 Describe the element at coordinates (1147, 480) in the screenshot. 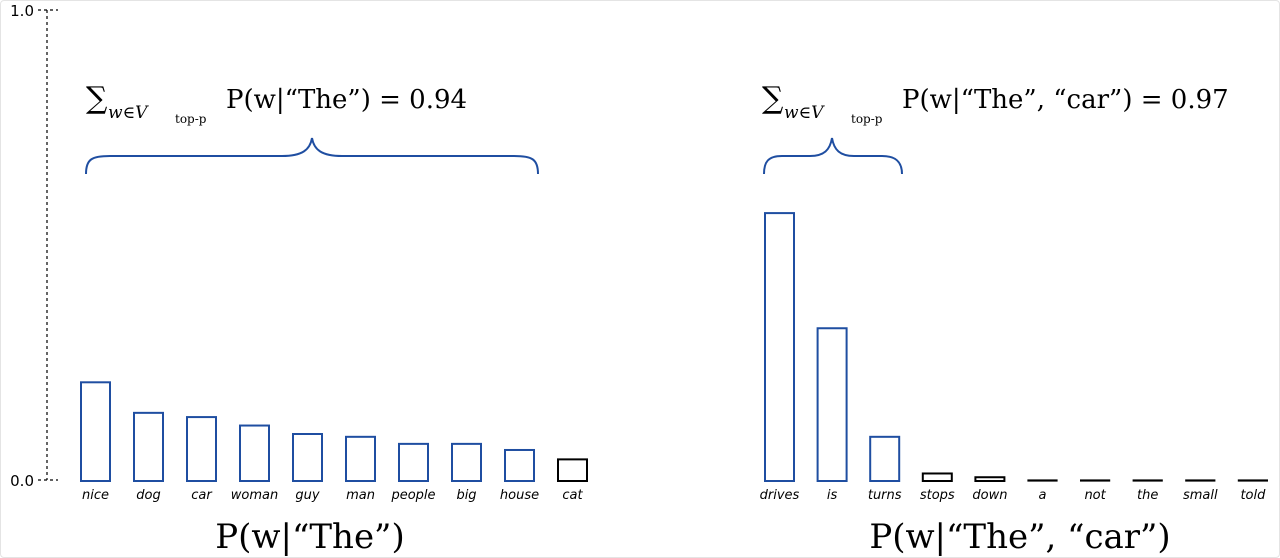

I see `bar-the` at that location.